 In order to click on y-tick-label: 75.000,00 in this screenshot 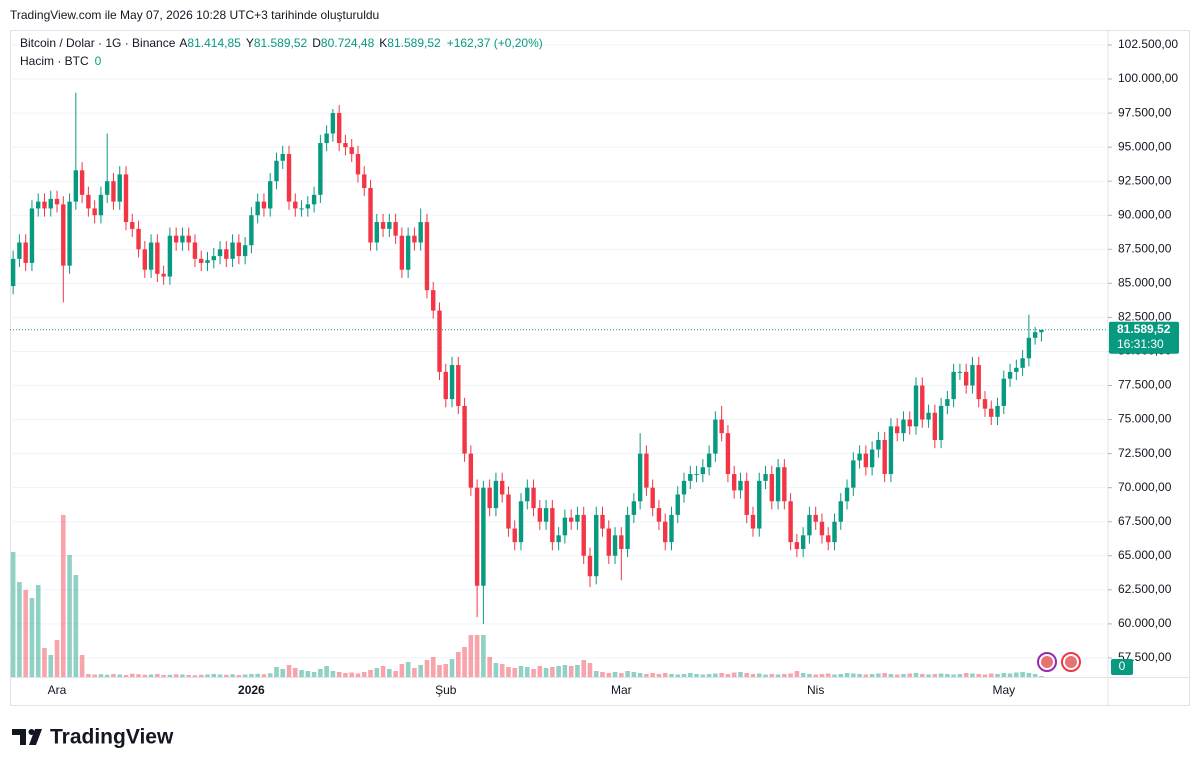, I will do `click(1145, 419)`.